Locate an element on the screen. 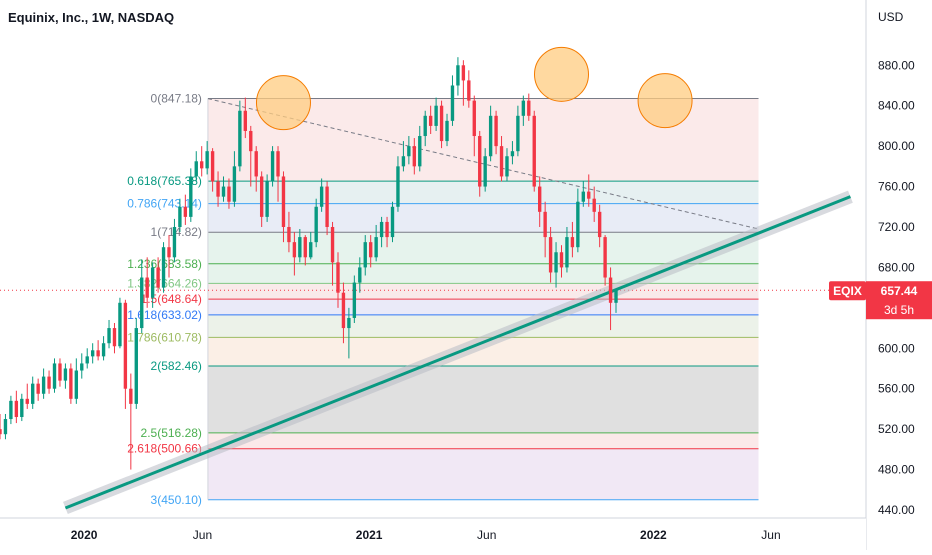  time-axis-bg is located at coordinates (433, 534).